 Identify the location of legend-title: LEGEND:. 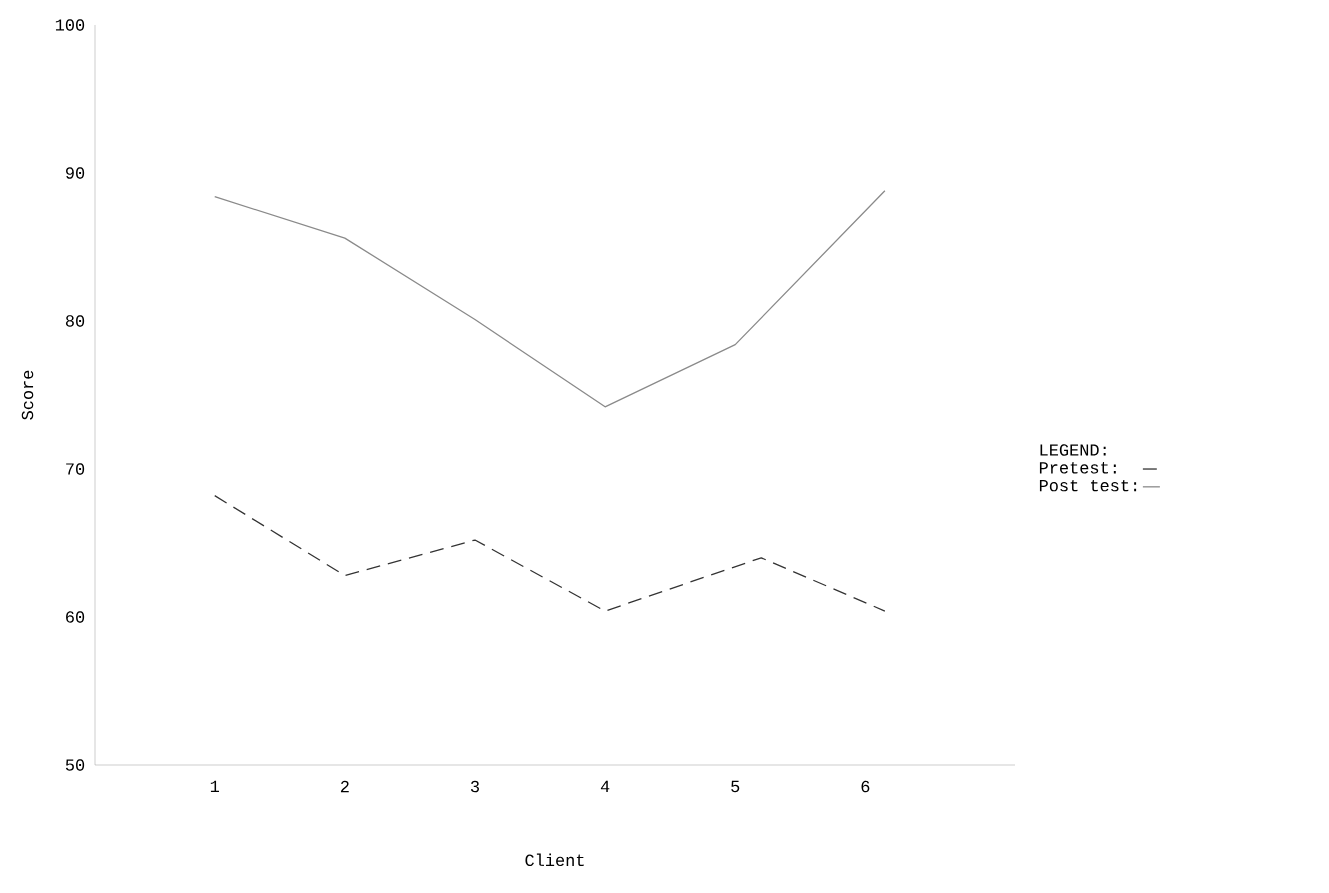
(1073, 450).